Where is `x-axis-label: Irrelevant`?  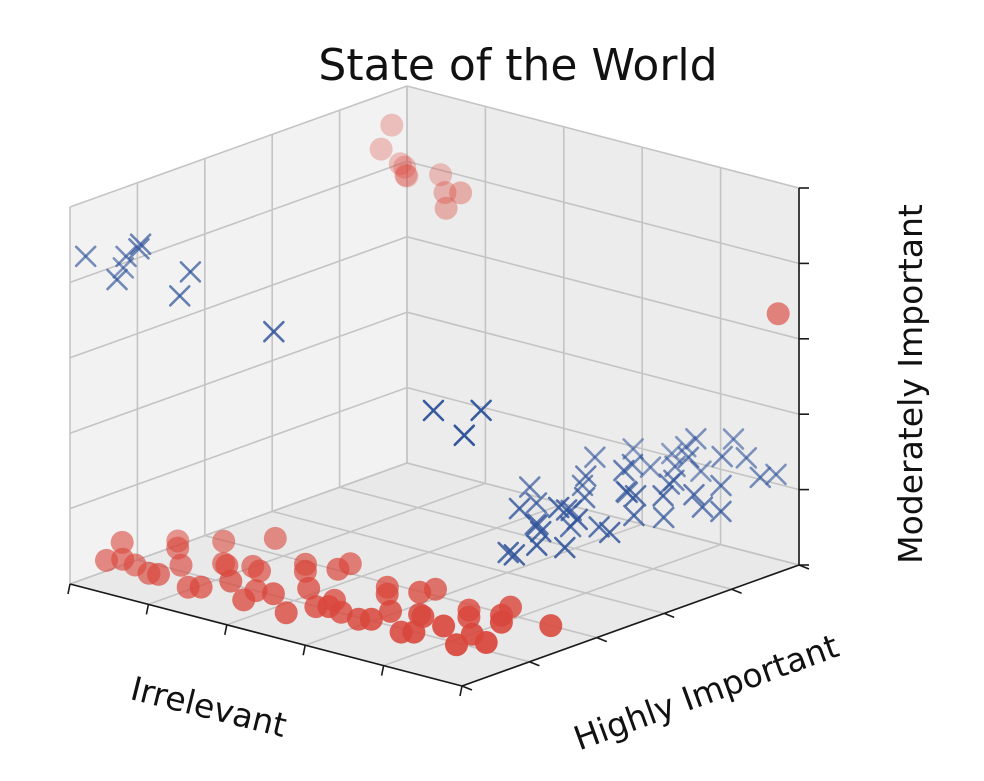 x-axis-label: Irrelevant is located at coordinates (209, 707).